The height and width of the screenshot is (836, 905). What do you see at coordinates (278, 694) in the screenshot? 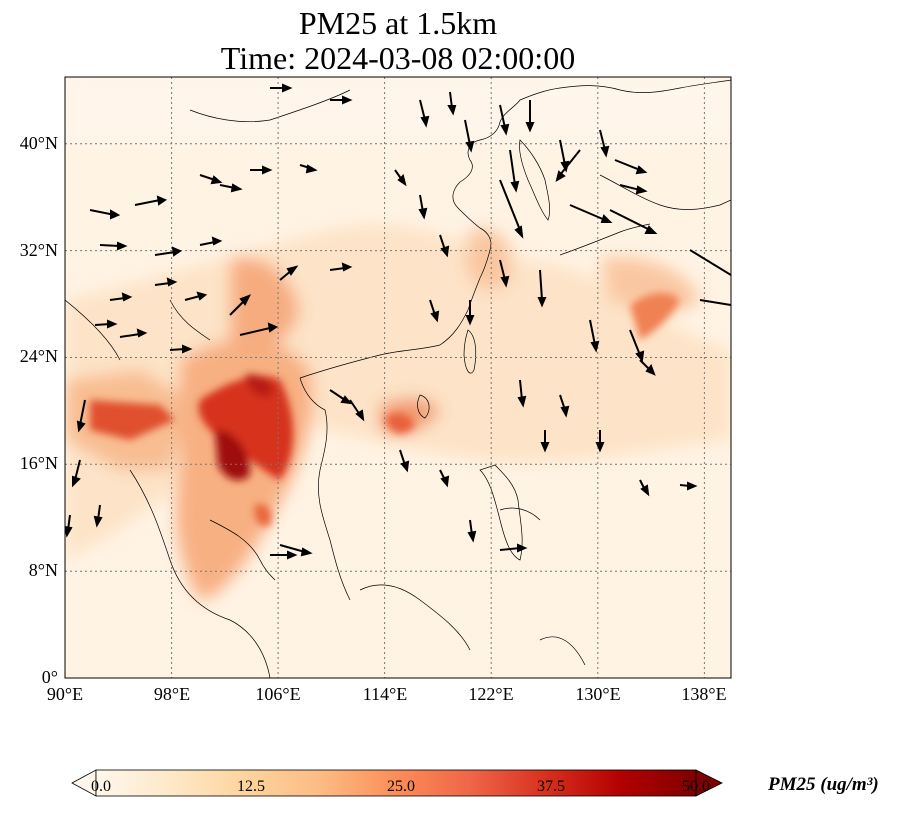
I see `lon-tick-106e: 106°E` at bounding box center [278, 694].